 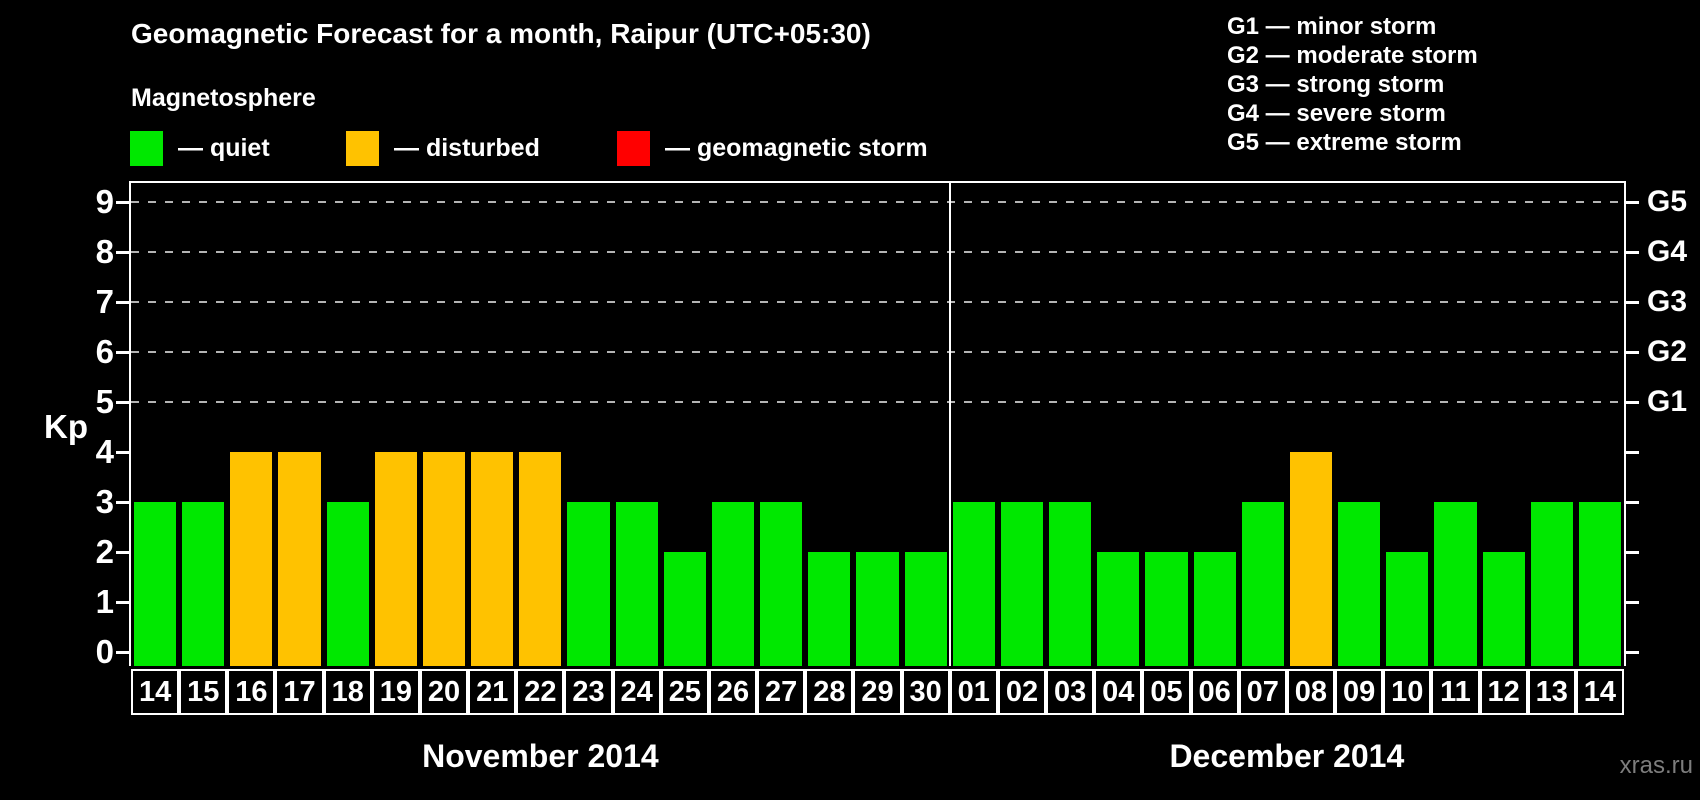 I want to click on day-label-05: 05, so click(x=1166, y=692).